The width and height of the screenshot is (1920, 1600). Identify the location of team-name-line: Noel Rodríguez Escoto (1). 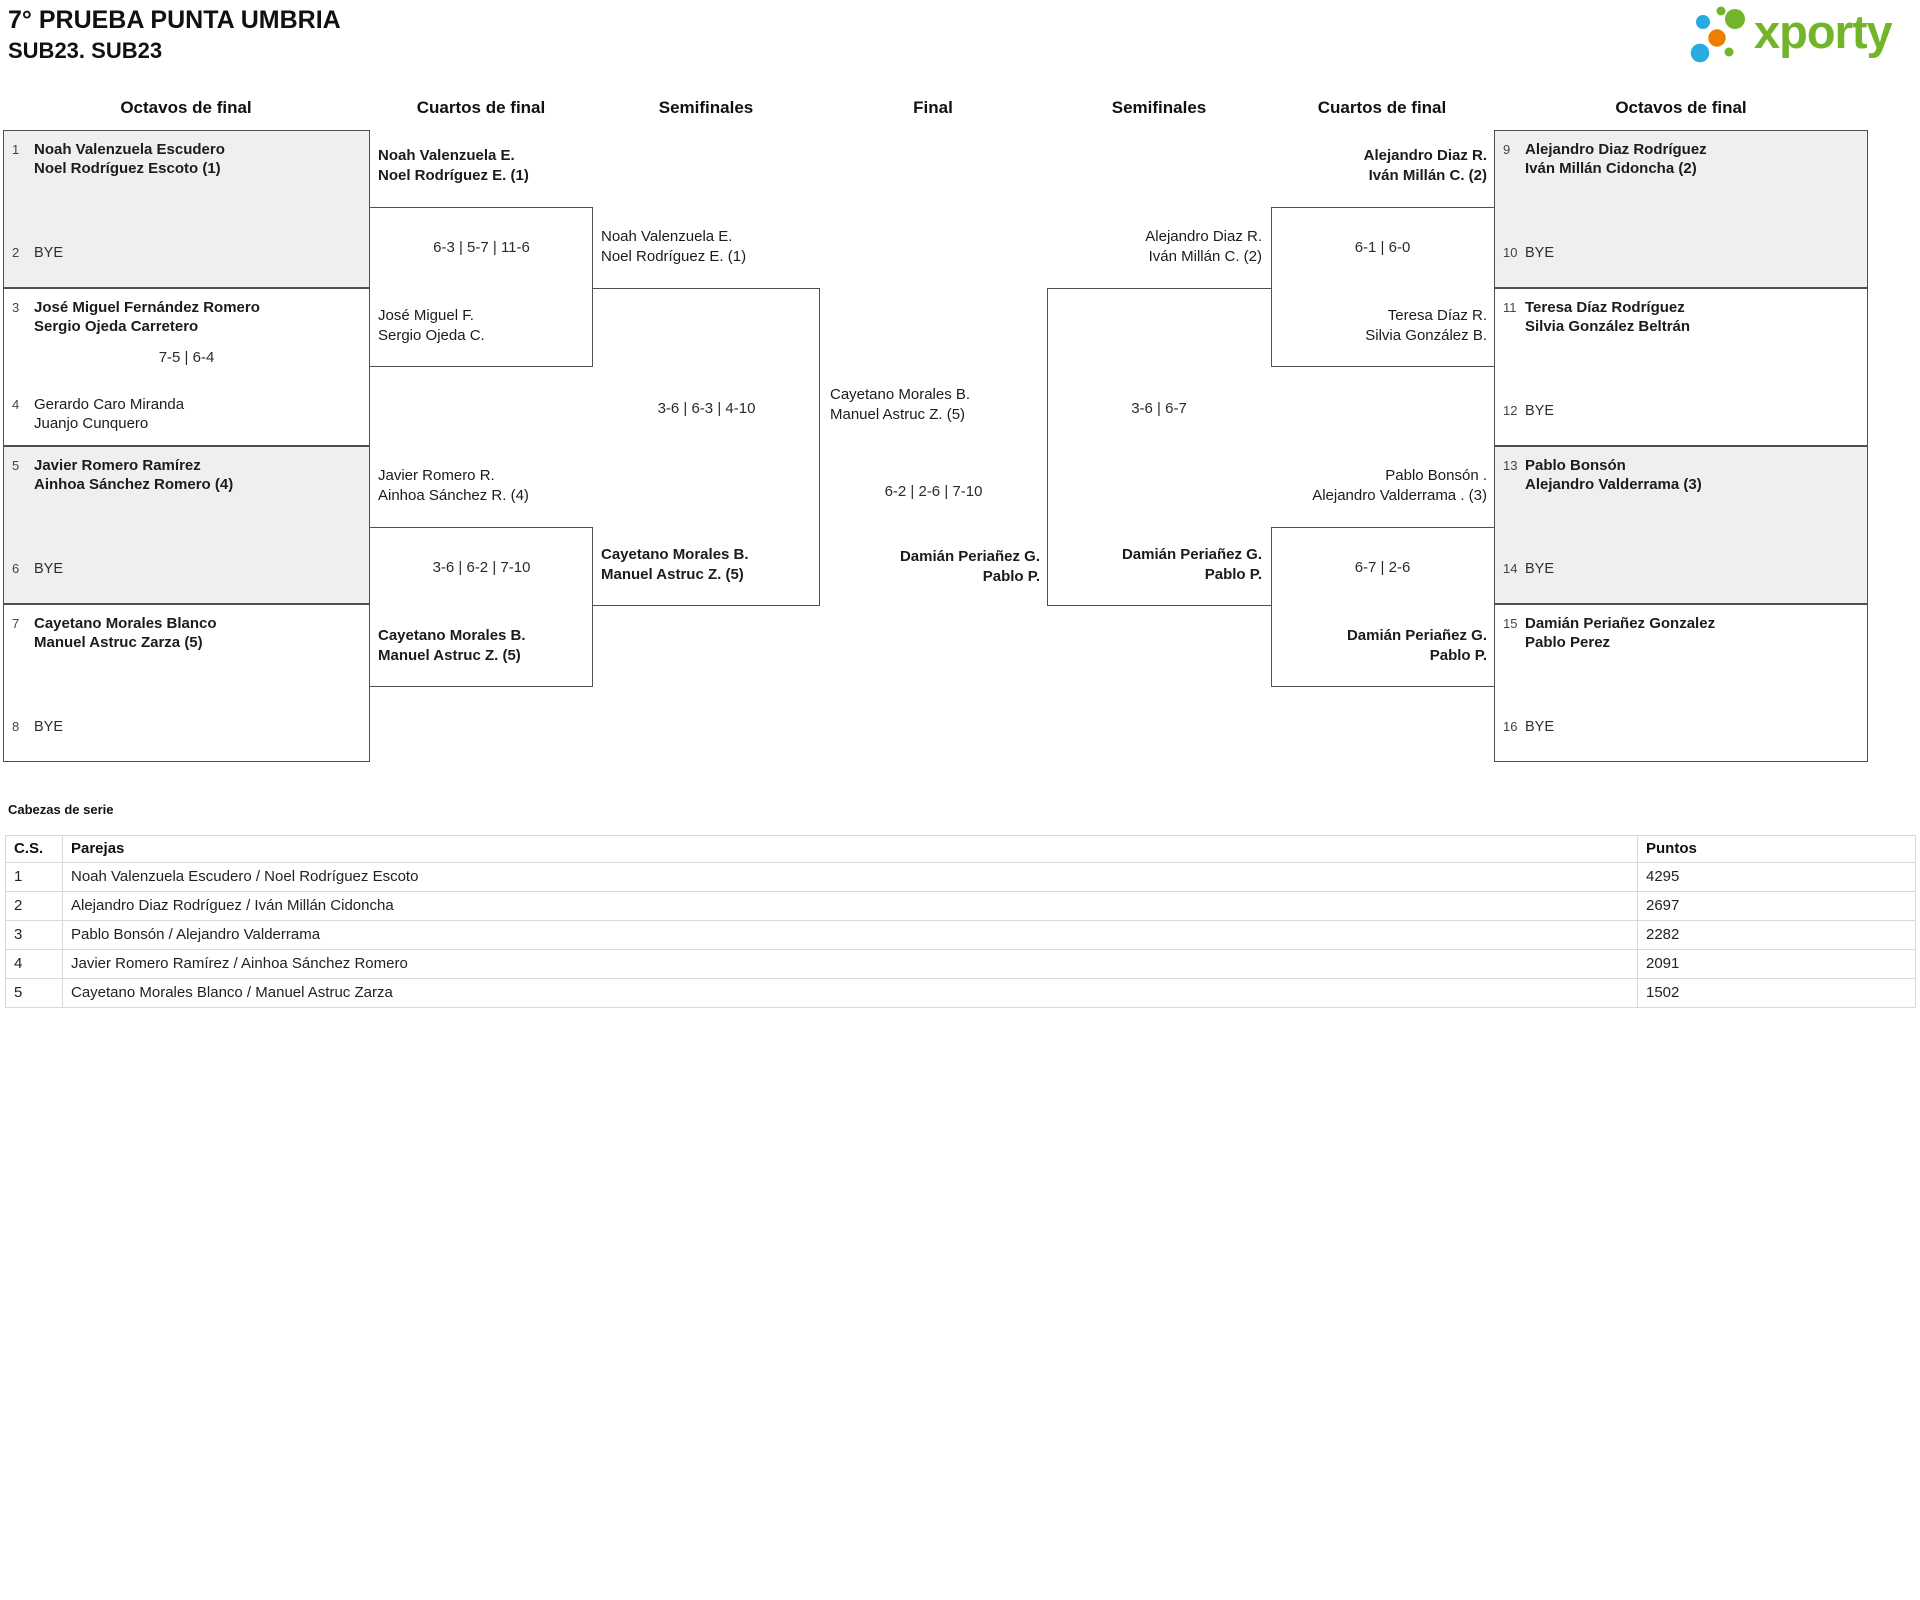
(127, 168).